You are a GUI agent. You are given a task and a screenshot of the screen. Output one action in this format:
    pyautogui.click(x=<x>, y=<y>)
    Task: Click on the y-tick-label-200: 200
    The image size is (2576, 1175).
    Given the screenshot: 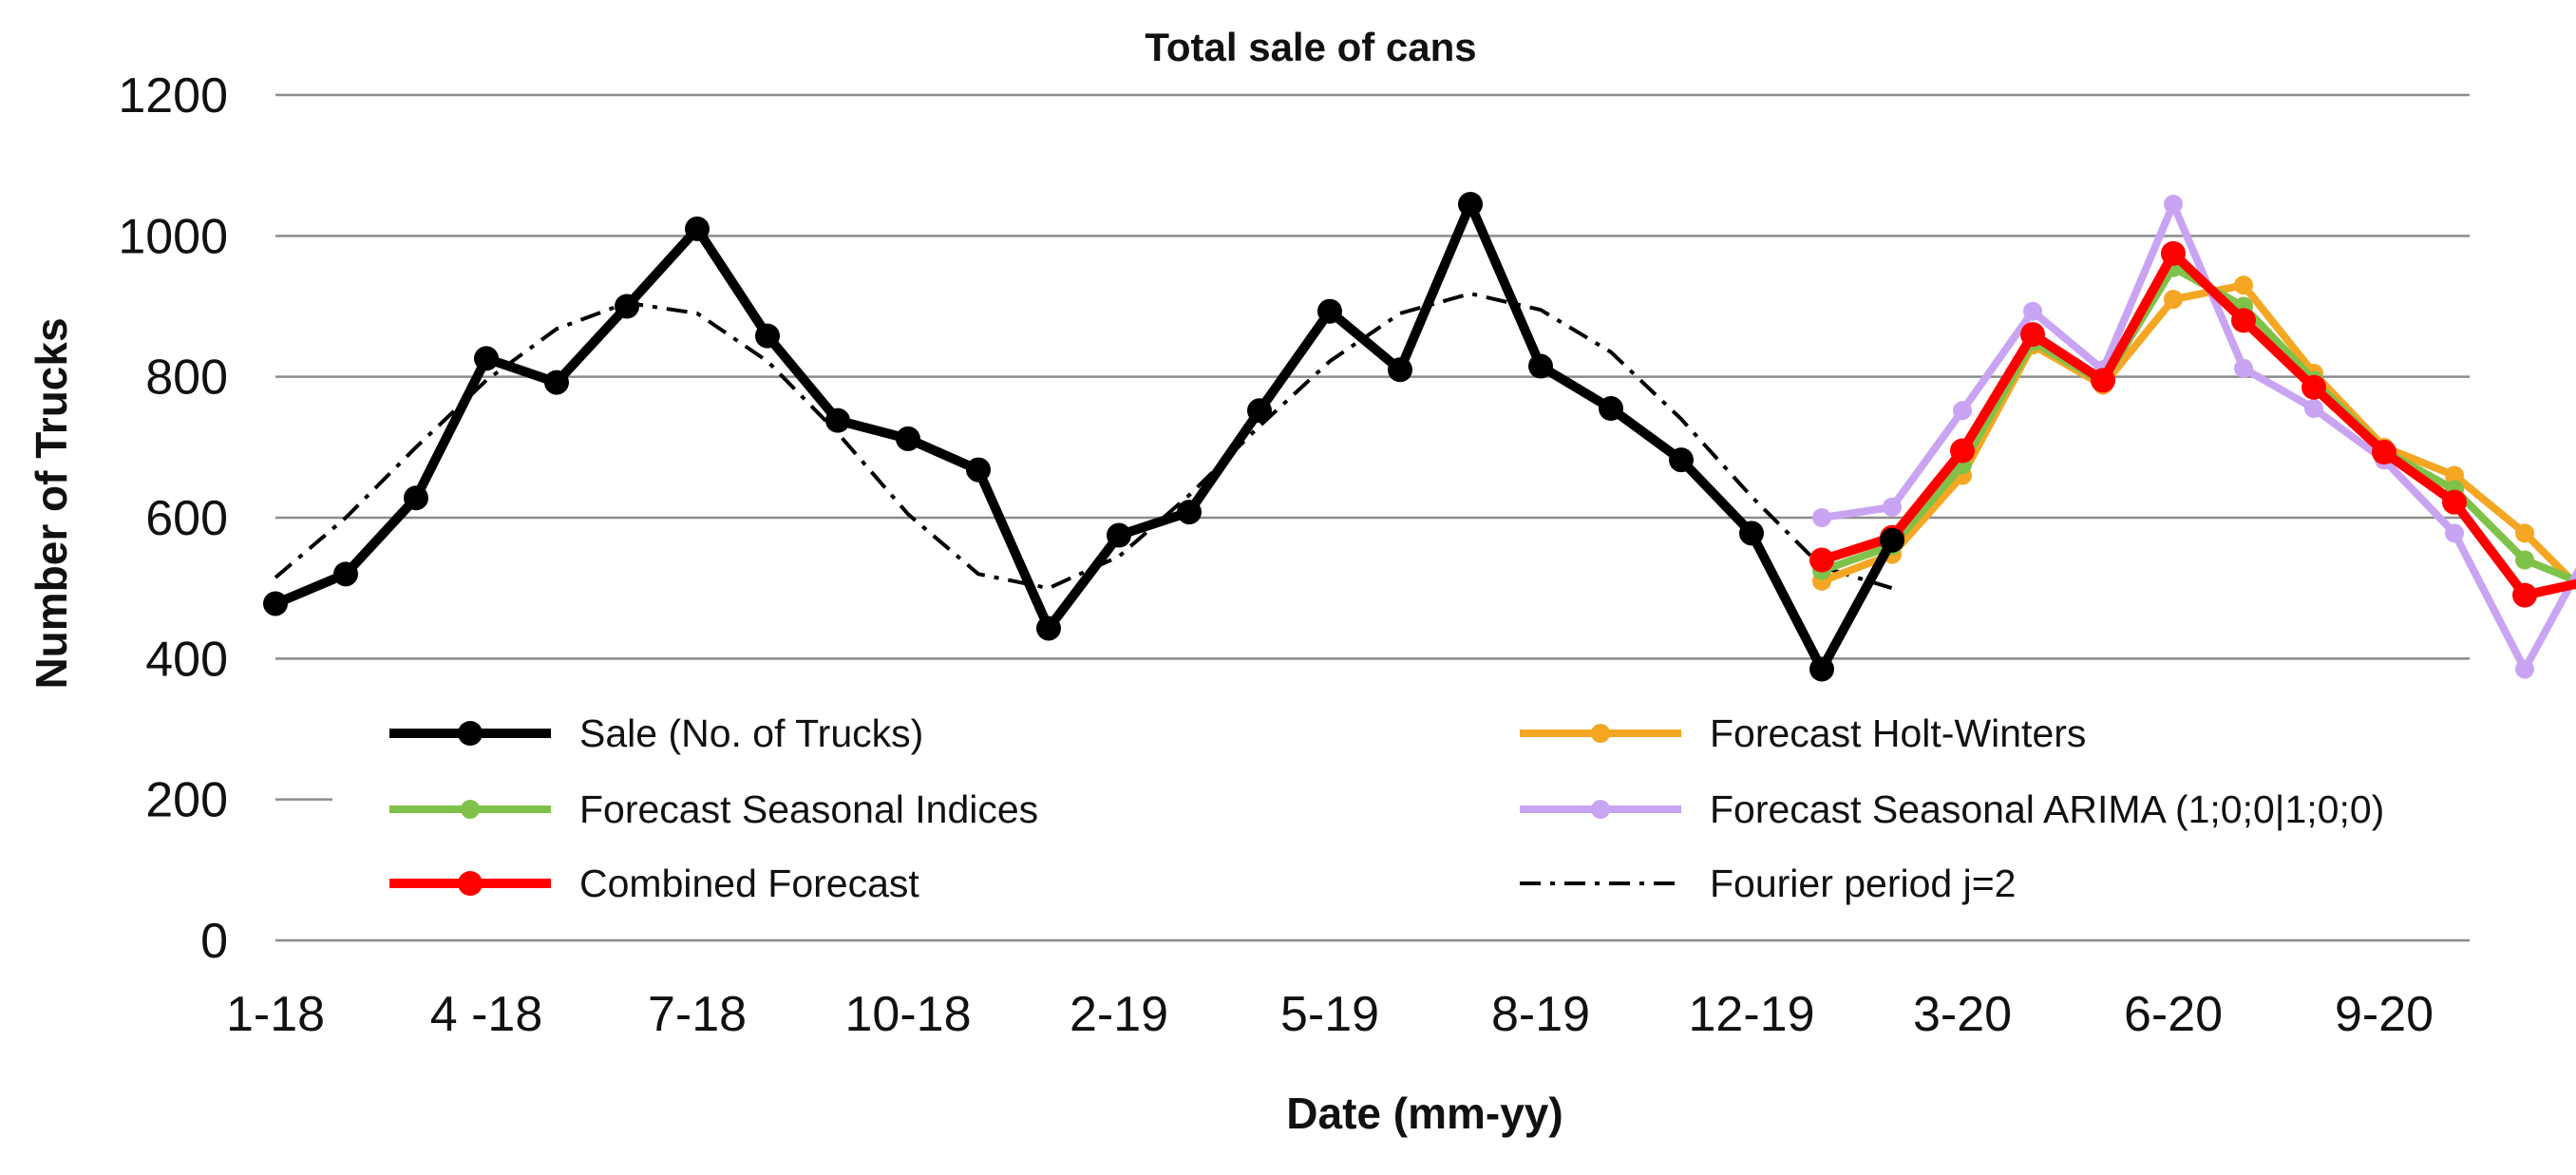 What is the action you would take?
    pyautogui.click(x=186, y=800)
    